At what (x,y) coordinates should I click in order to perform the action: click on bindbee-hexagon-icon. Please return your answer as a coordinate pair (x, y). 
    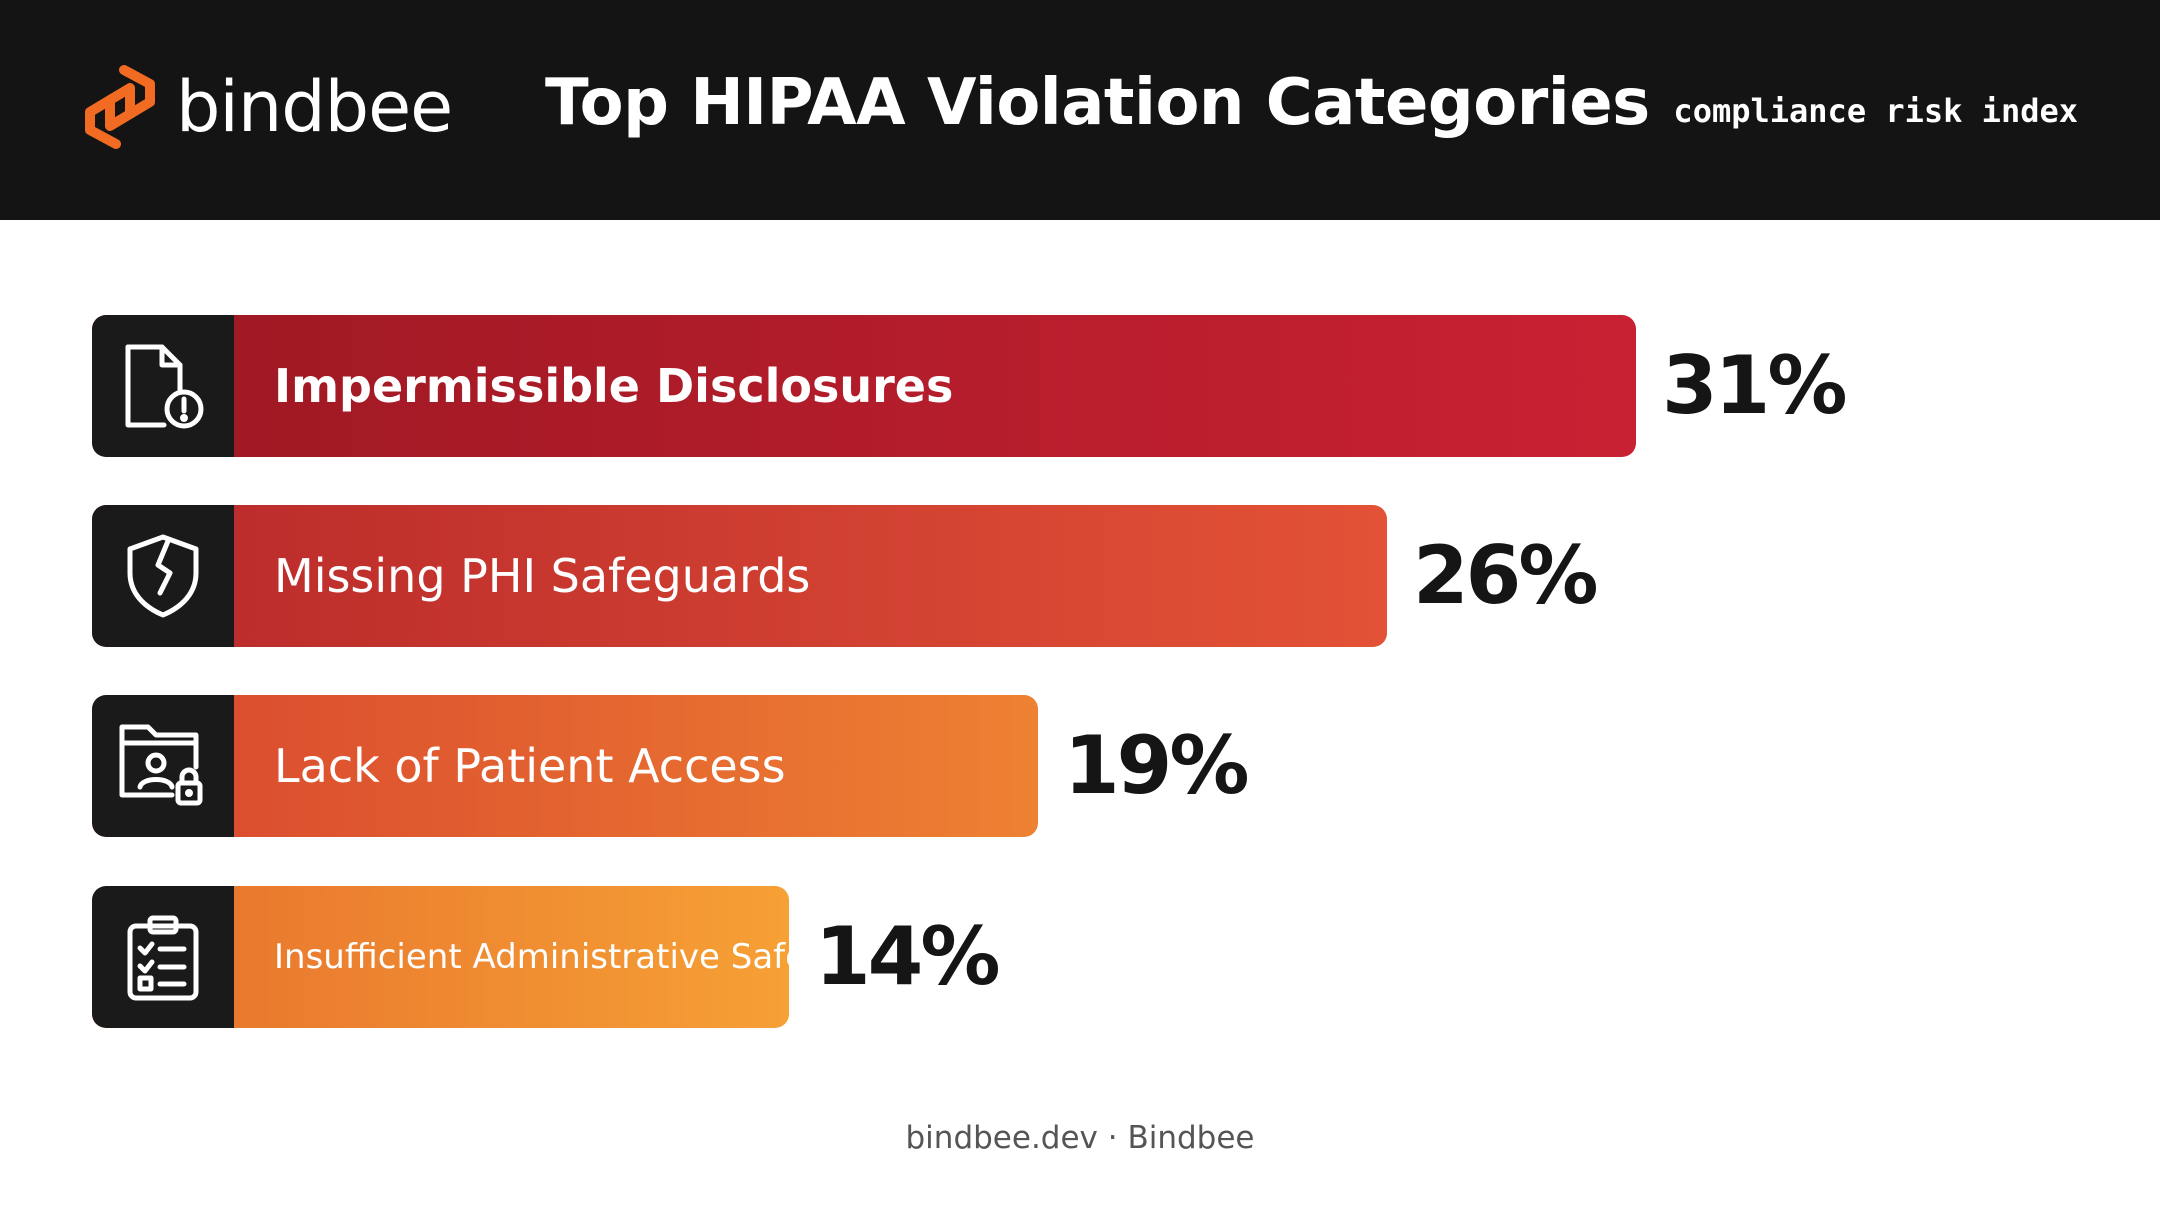
    Looking at the image, I should click on (120, 107).